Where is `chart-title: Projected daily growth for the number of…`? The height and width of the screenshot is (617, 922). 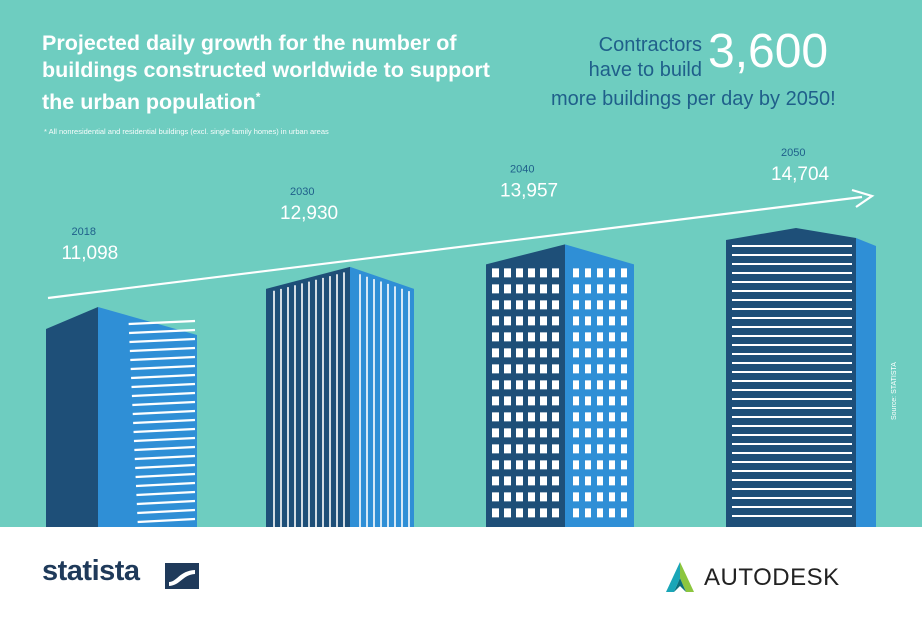 chart-title: Projected daily growth for the number of… is located at coordinates (266, 73).